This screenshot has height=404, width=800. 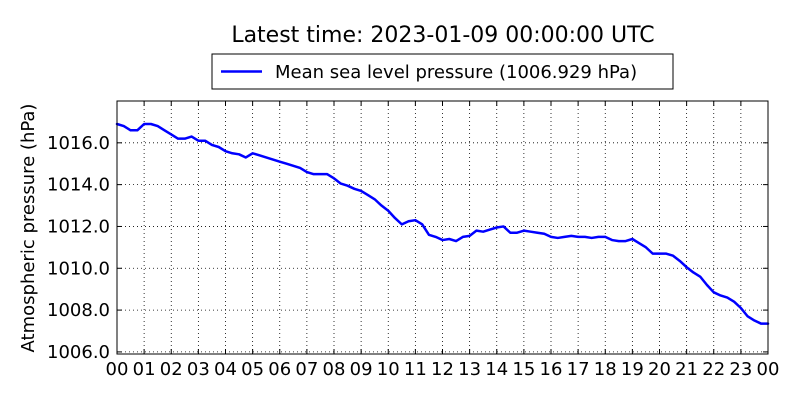 What do you see at coordinates (632, 369) in the screenshot?
I see `x-tick-label: 19` at bounding box center [632, 369].